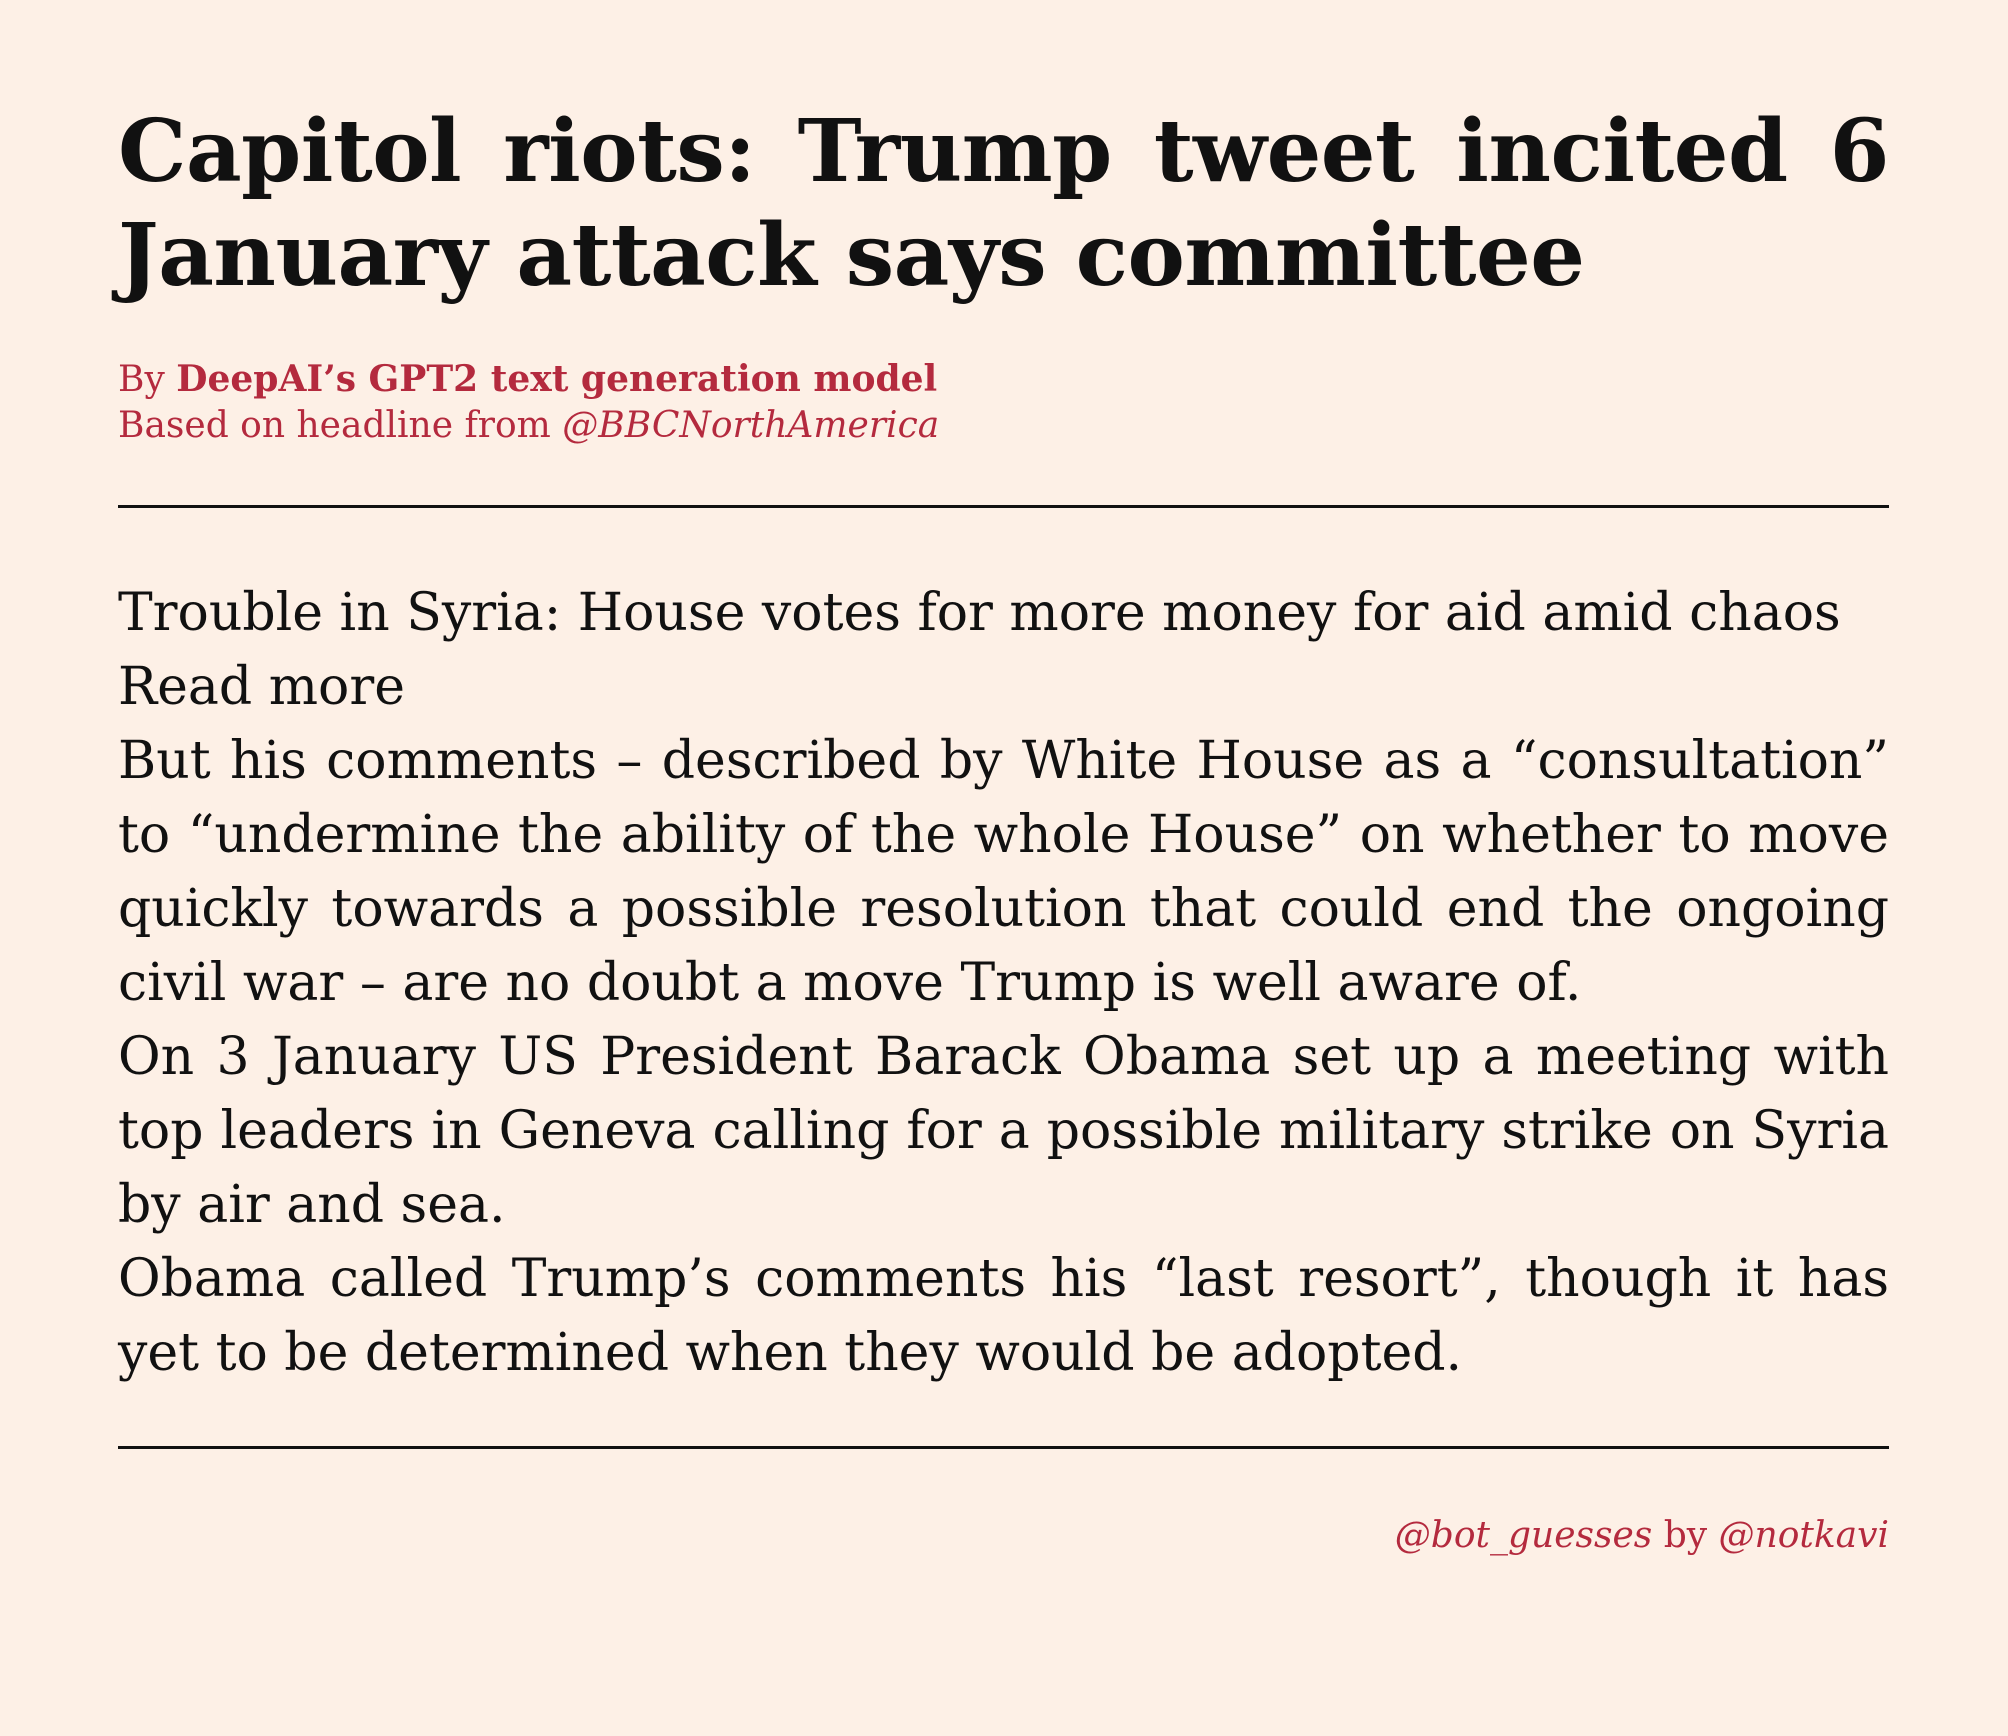  I want to click on bottom-divider, so click(1003, 1447).